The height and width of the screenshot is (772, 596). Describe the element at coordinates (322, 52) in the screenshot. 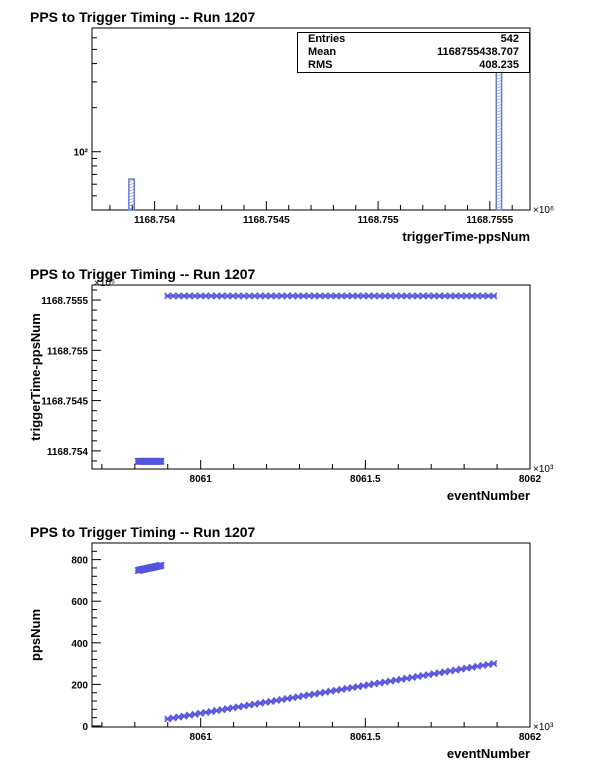

I see `stats-label: Mean` at that location.